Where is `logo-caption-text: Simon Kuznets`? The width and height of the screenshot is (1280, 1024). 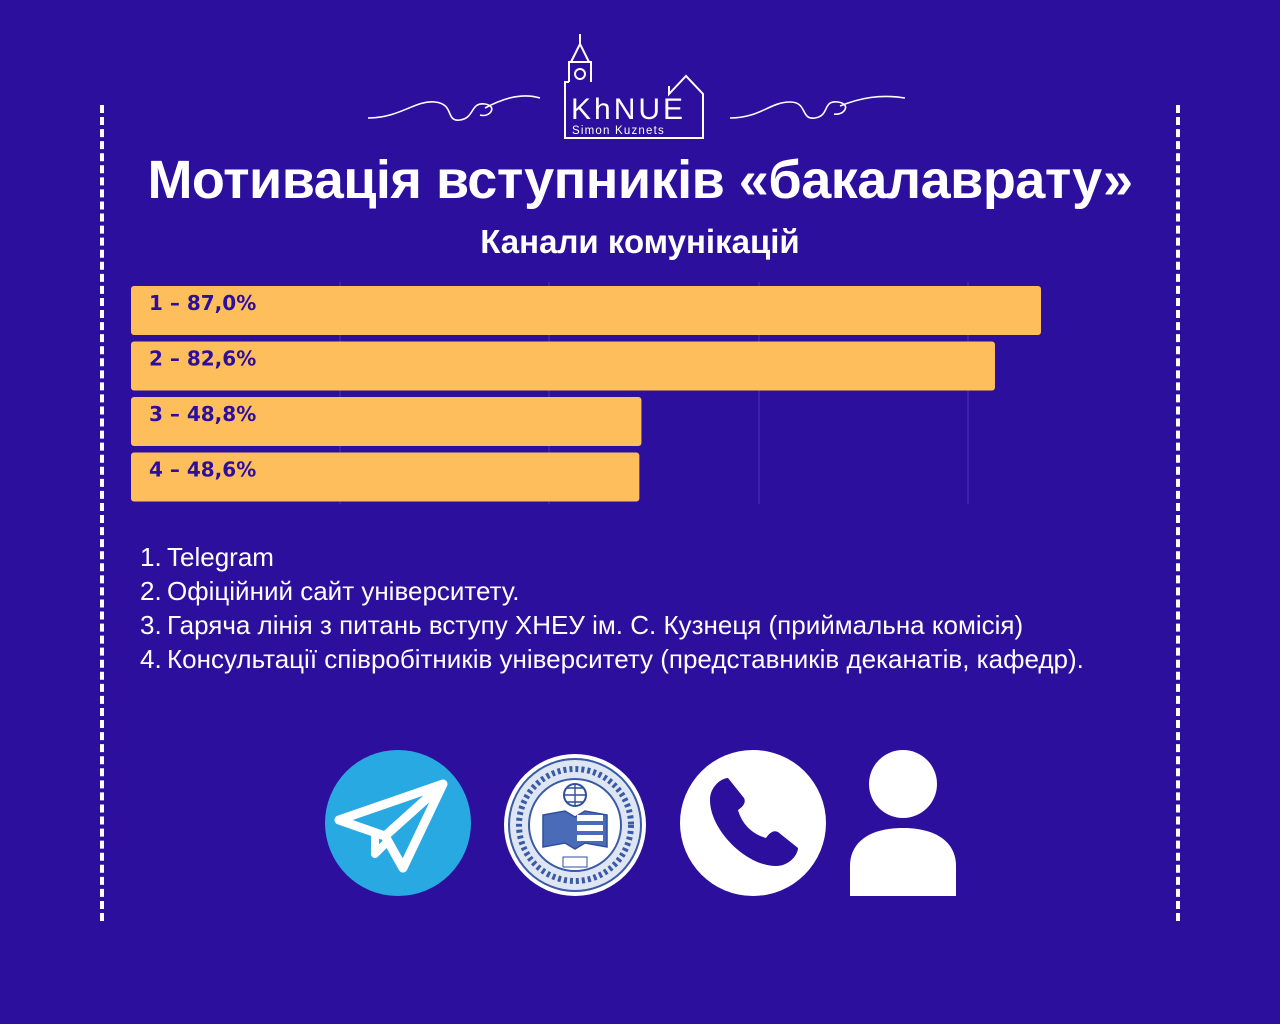
logo-caption-text: Simon Kuznets is located at coordinates (618, 131).